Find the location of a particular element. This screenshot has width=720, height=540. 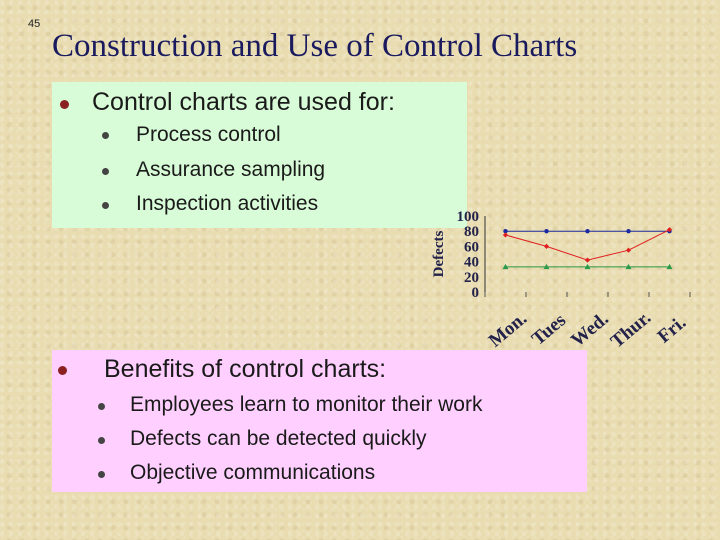

y-axis-label: Defects is located at coordinates (439, 254).